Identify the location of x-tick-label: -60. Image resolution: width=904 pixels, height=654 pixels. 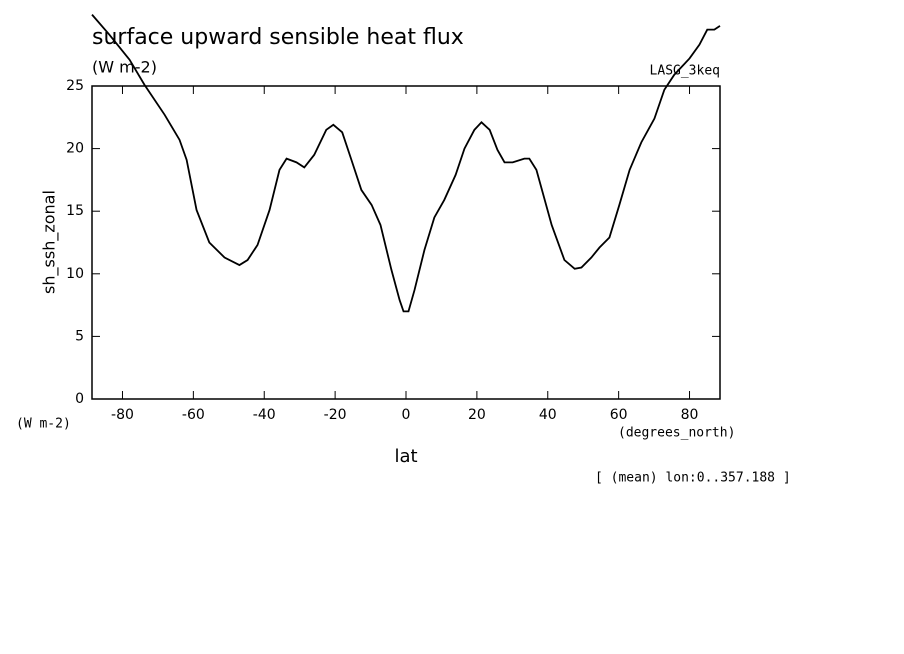
(193, 415).